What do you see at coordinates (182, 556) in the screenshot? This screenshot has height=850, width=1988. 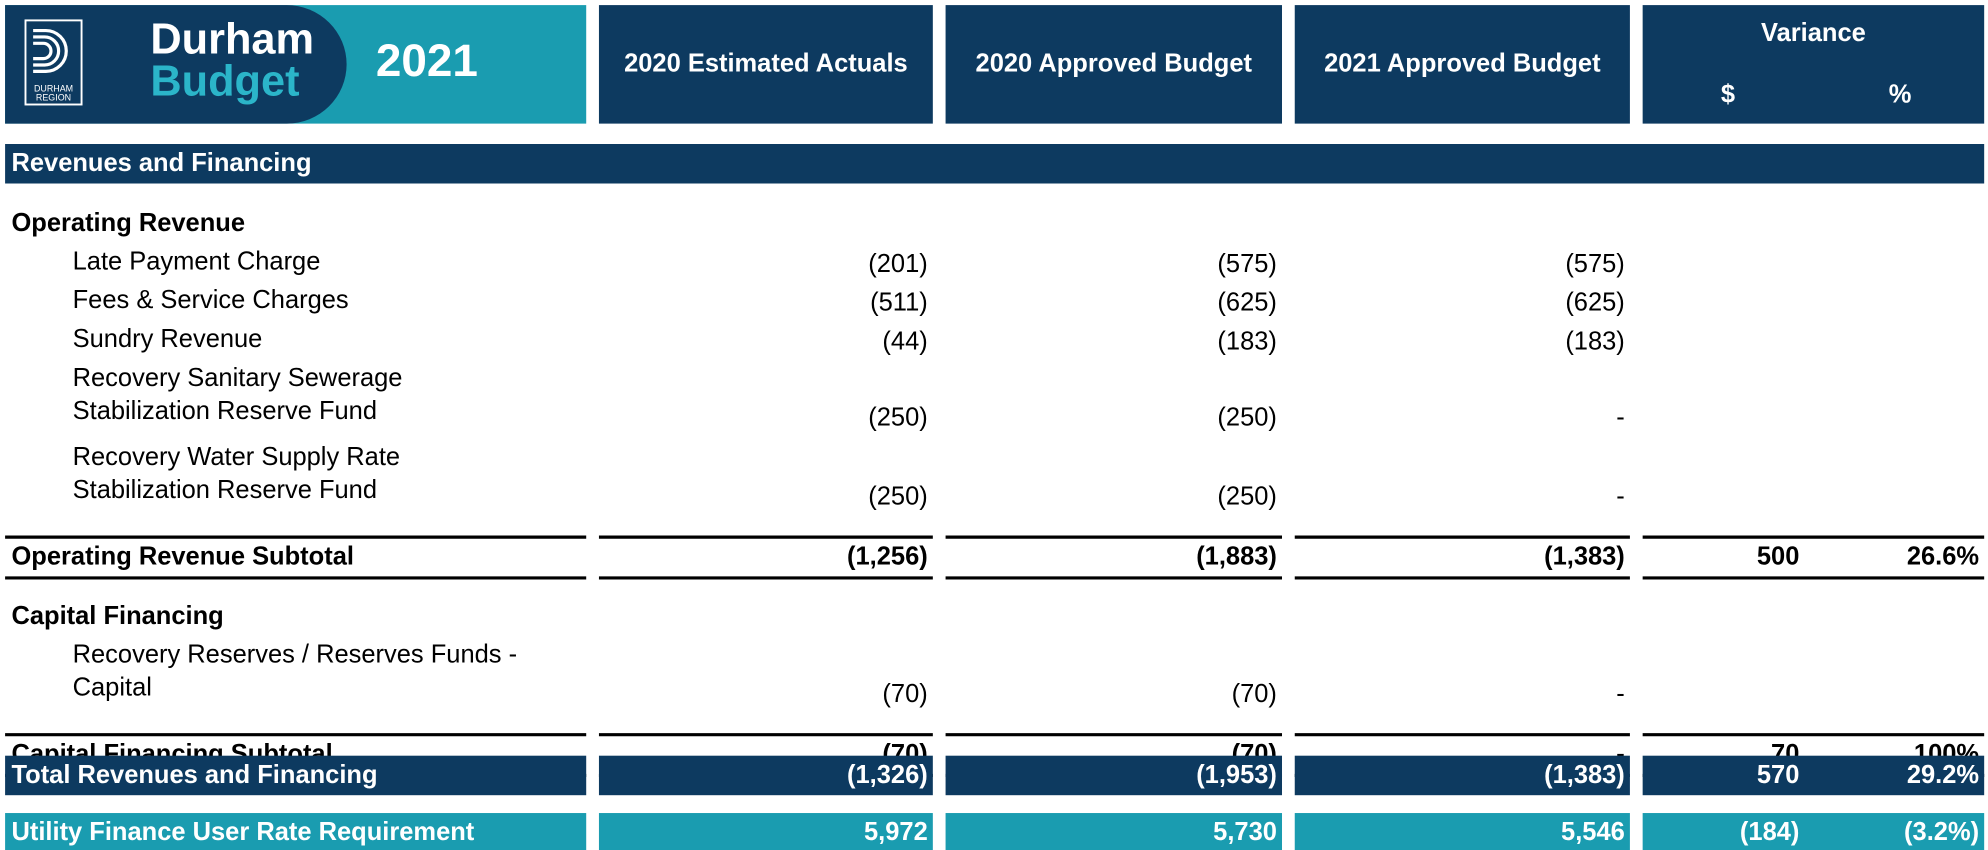 I see `summary-label: Operating Revenue Subtotal` at bounding box center [182, 556].